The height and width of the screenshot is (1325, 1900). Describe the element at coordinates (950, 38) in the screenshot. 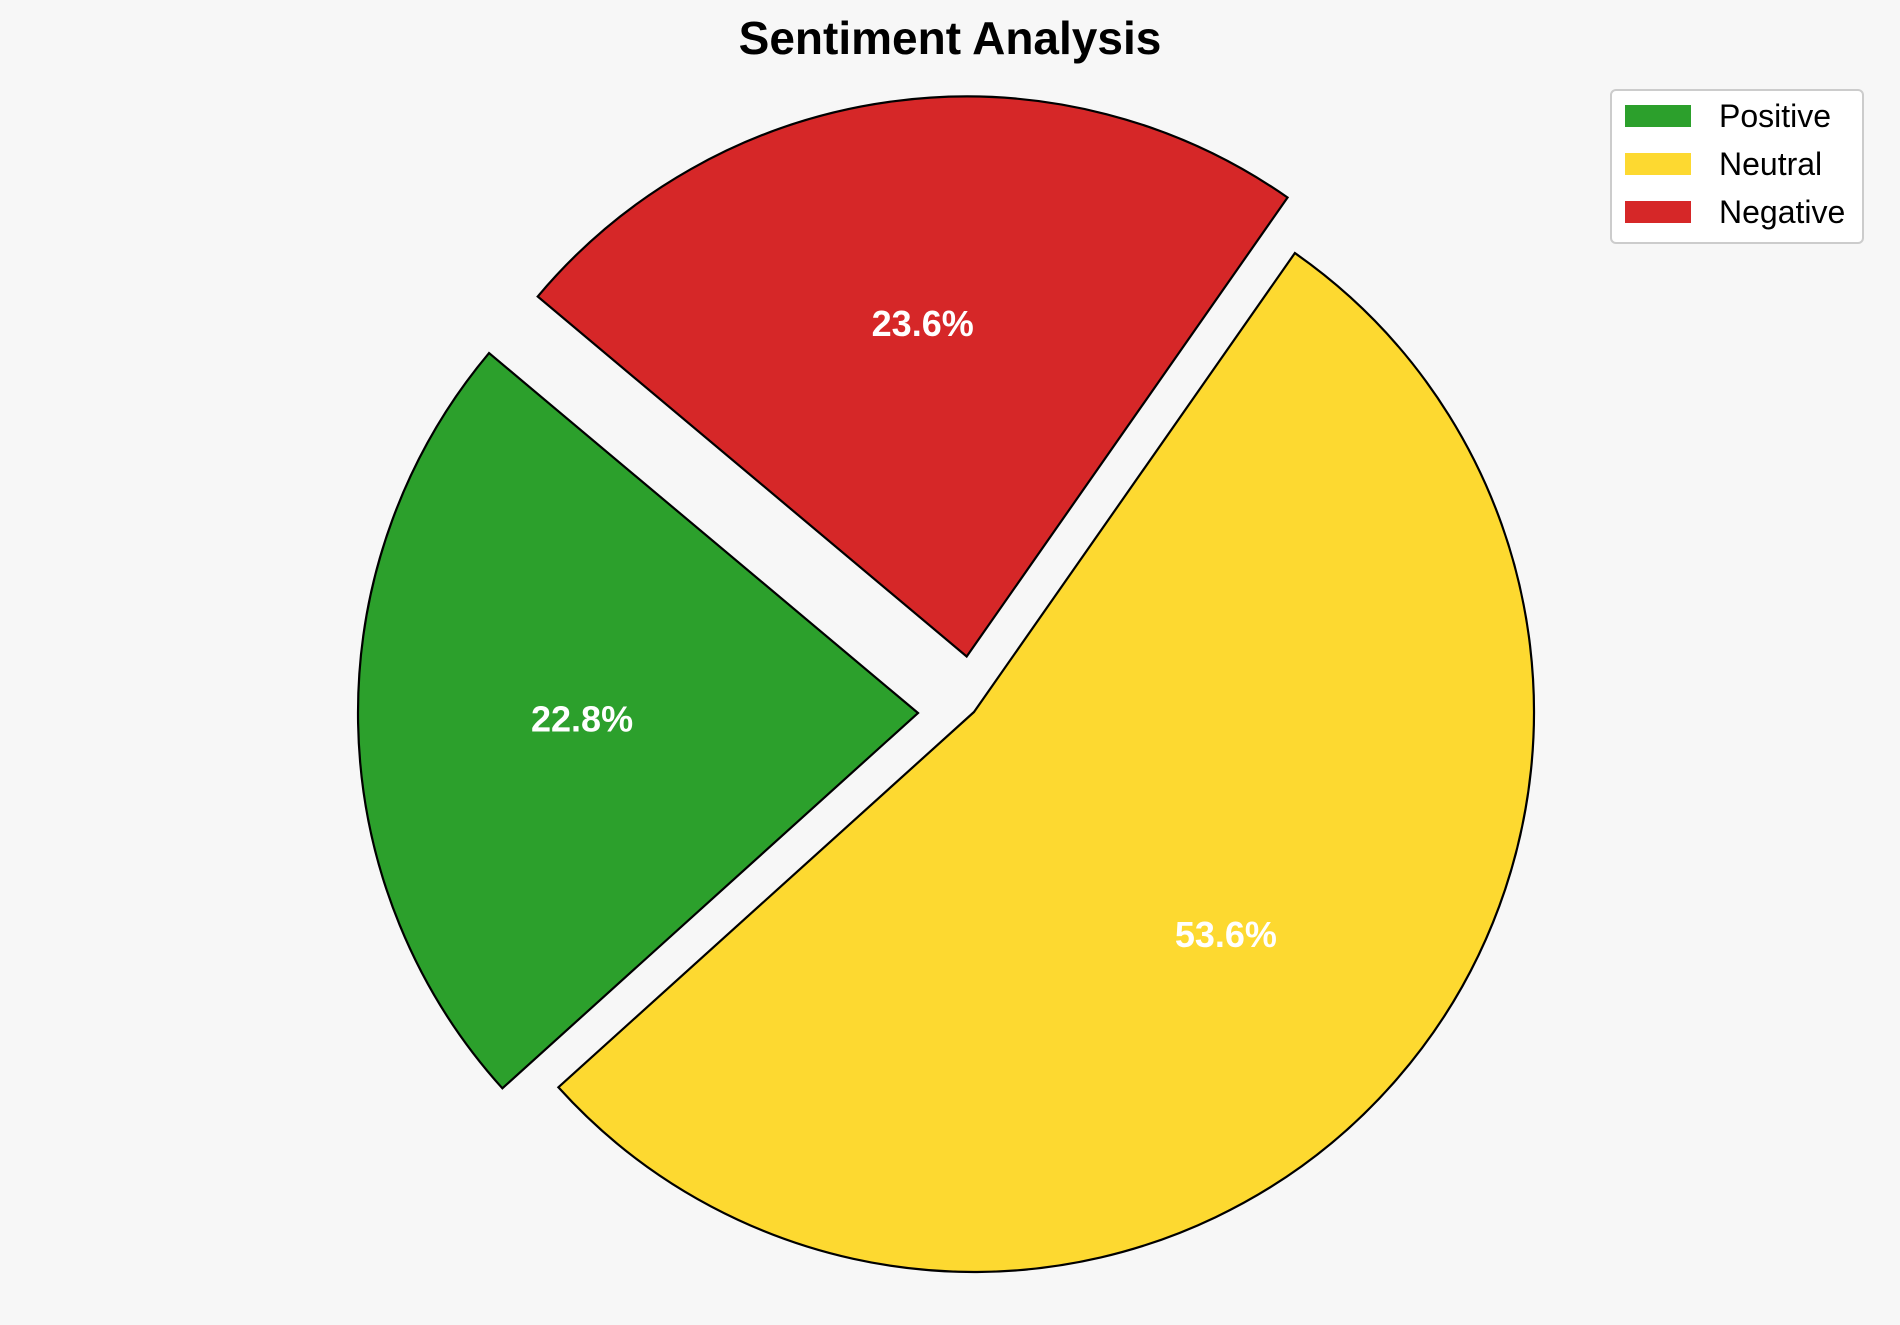

I see `chart-title: Sentiment Analysis` at that location.